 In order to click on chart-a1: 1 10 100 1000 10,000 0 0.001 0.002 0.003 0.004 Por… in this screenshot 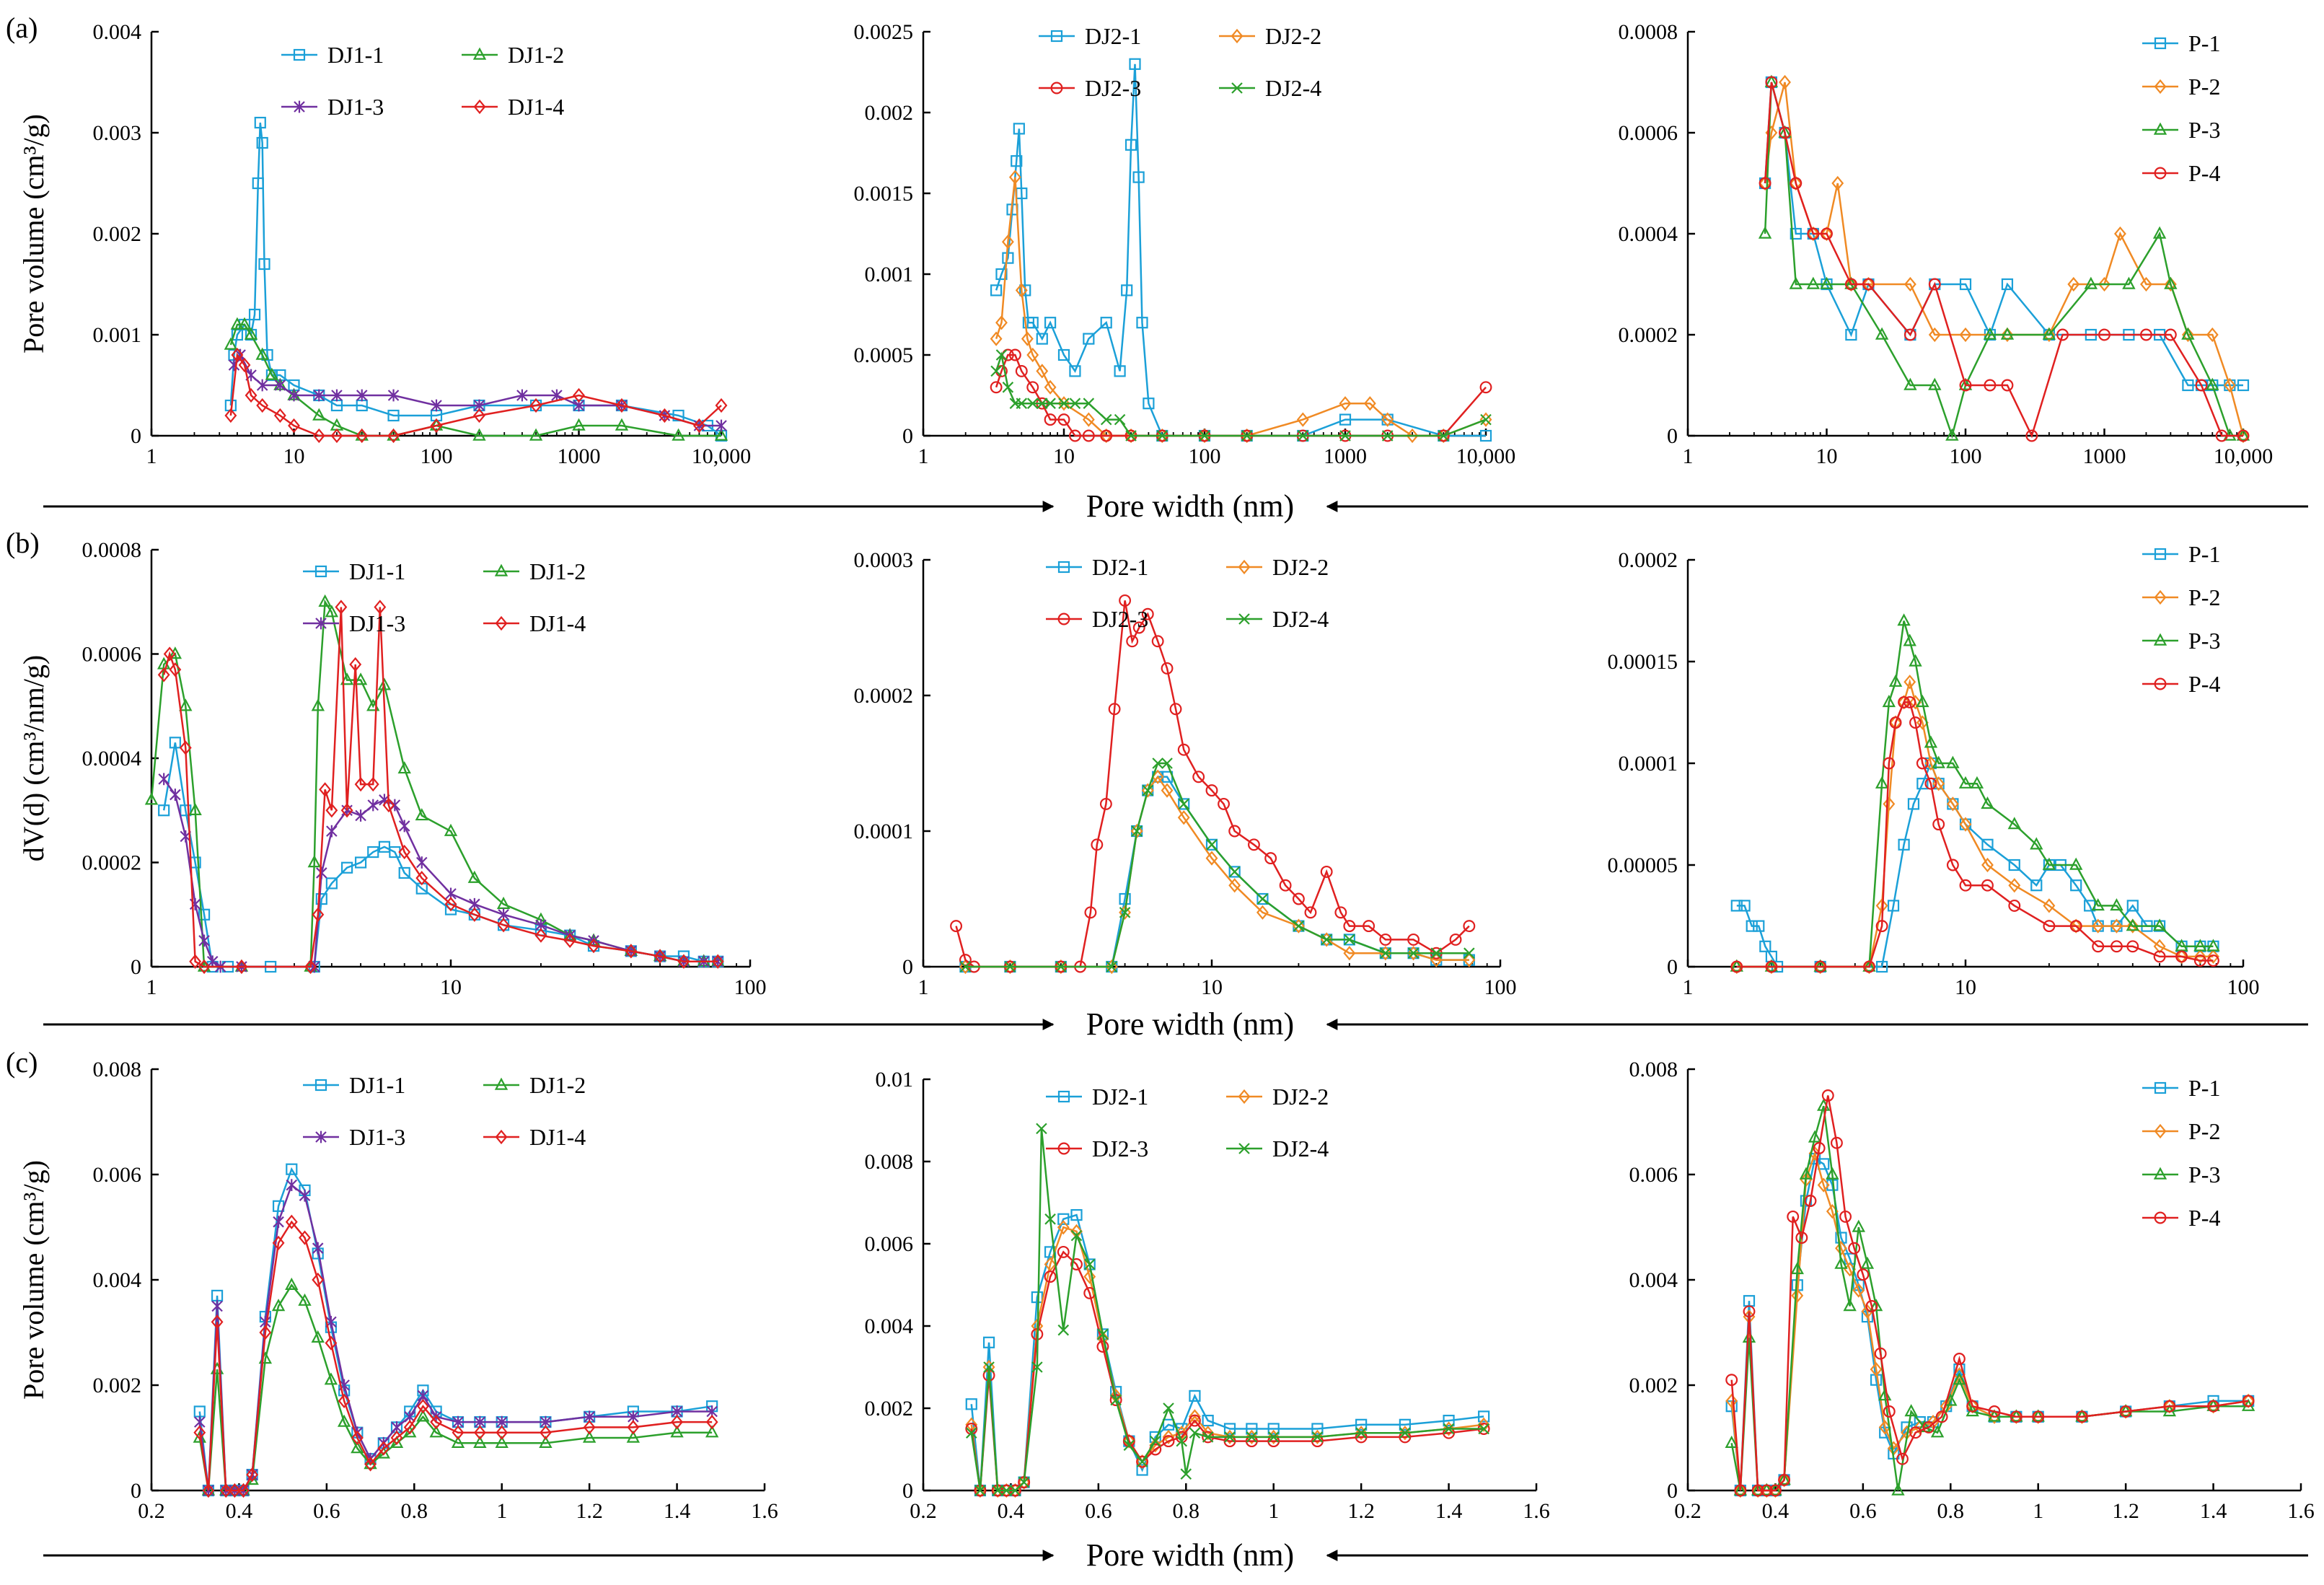, I will do `click(384, 244)`.